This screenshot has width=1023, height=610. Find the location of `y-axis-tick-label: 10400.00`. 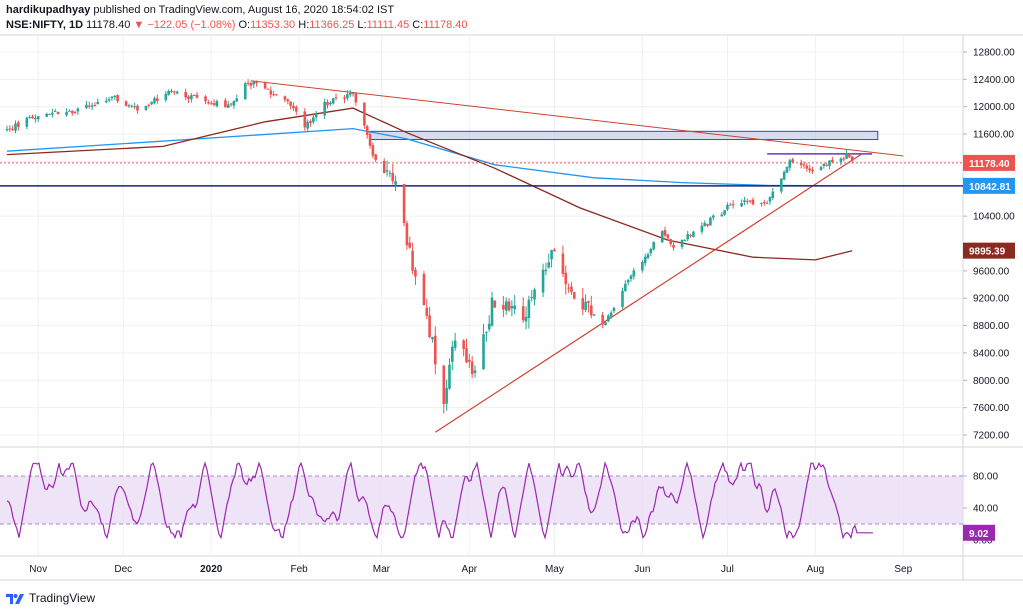

y-axis-tick-label: 10400.00 is located at coordinates (994, 217).